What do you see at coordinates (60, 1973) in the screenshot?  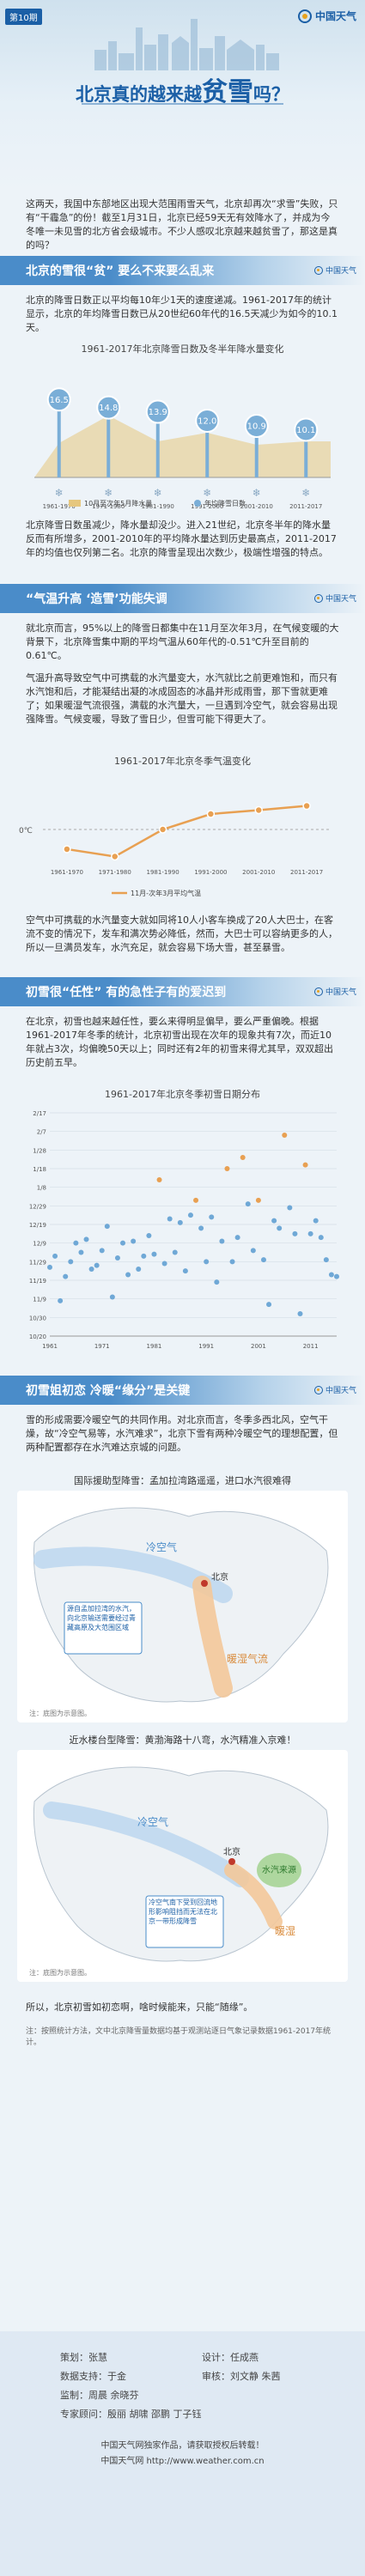 I see `map2-source: 注：底图为示意图。` at bounding box center [60, 1973].